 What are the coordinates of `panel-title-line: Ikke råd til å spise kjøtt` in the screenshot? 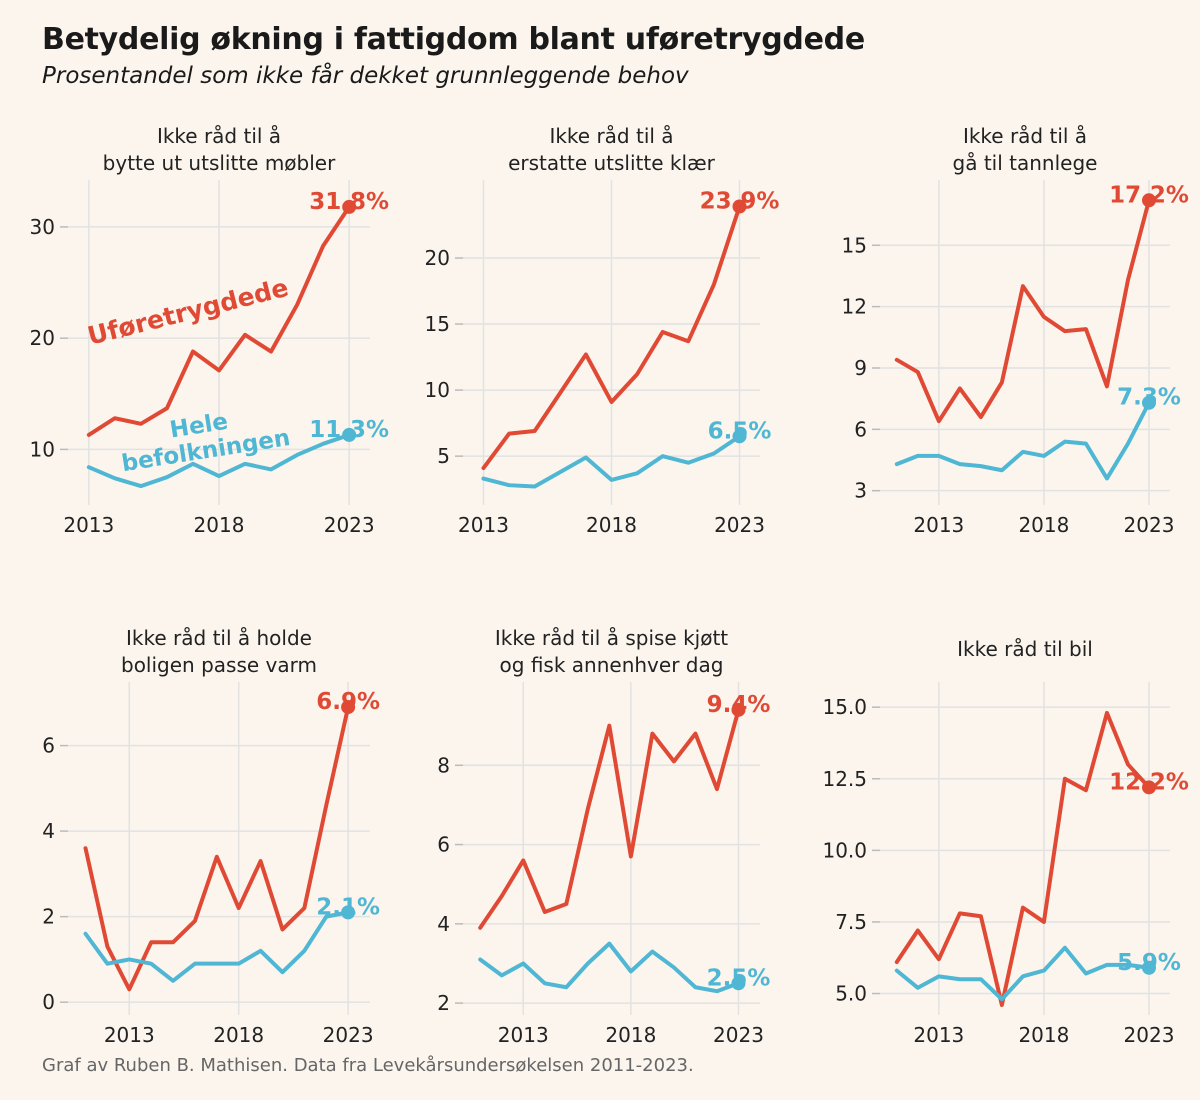 It's located at (611, 638).